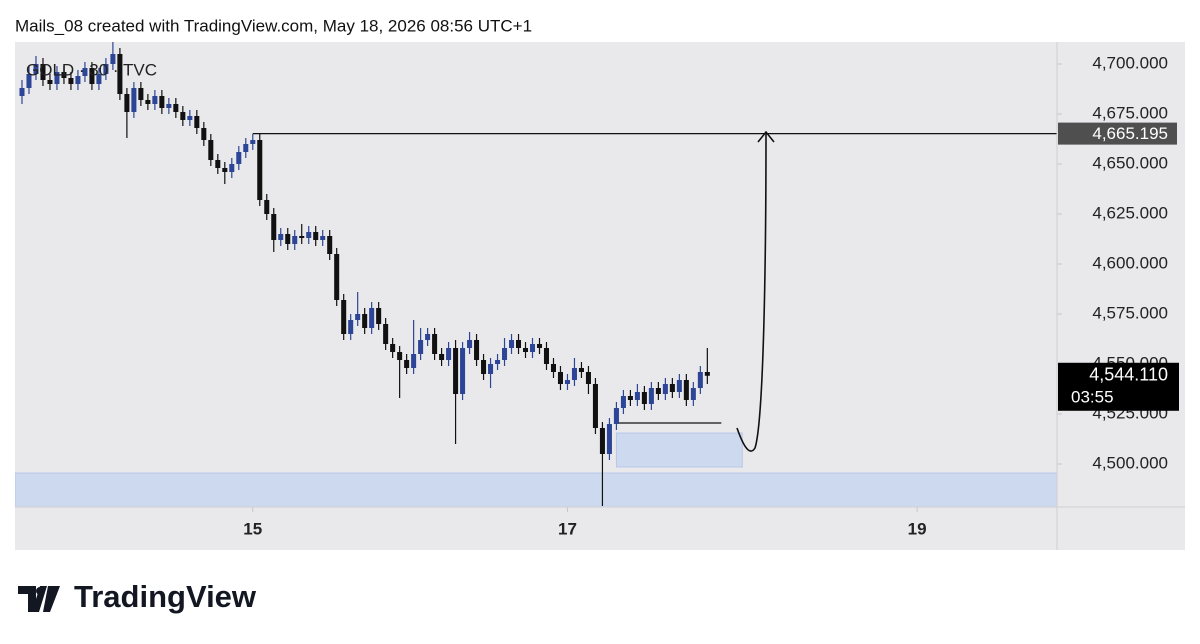  I want to click on y-tick-label: 4,675.000, so click(1130, 112).